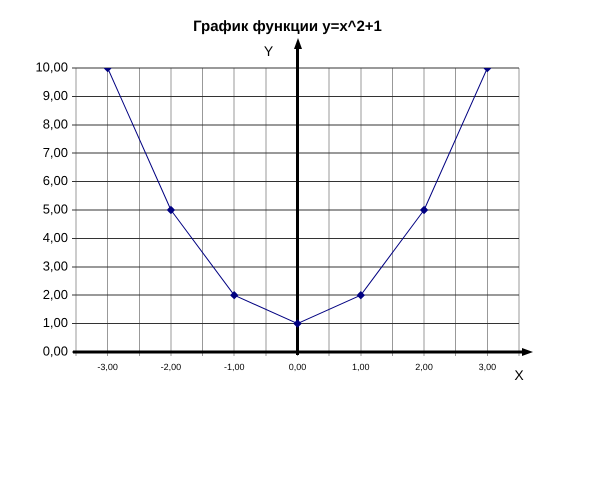  What do you see at coordinates (55, 266) in the screenshot?
I see `y-tick-label: 3,00` at bounding box center [55, 266].